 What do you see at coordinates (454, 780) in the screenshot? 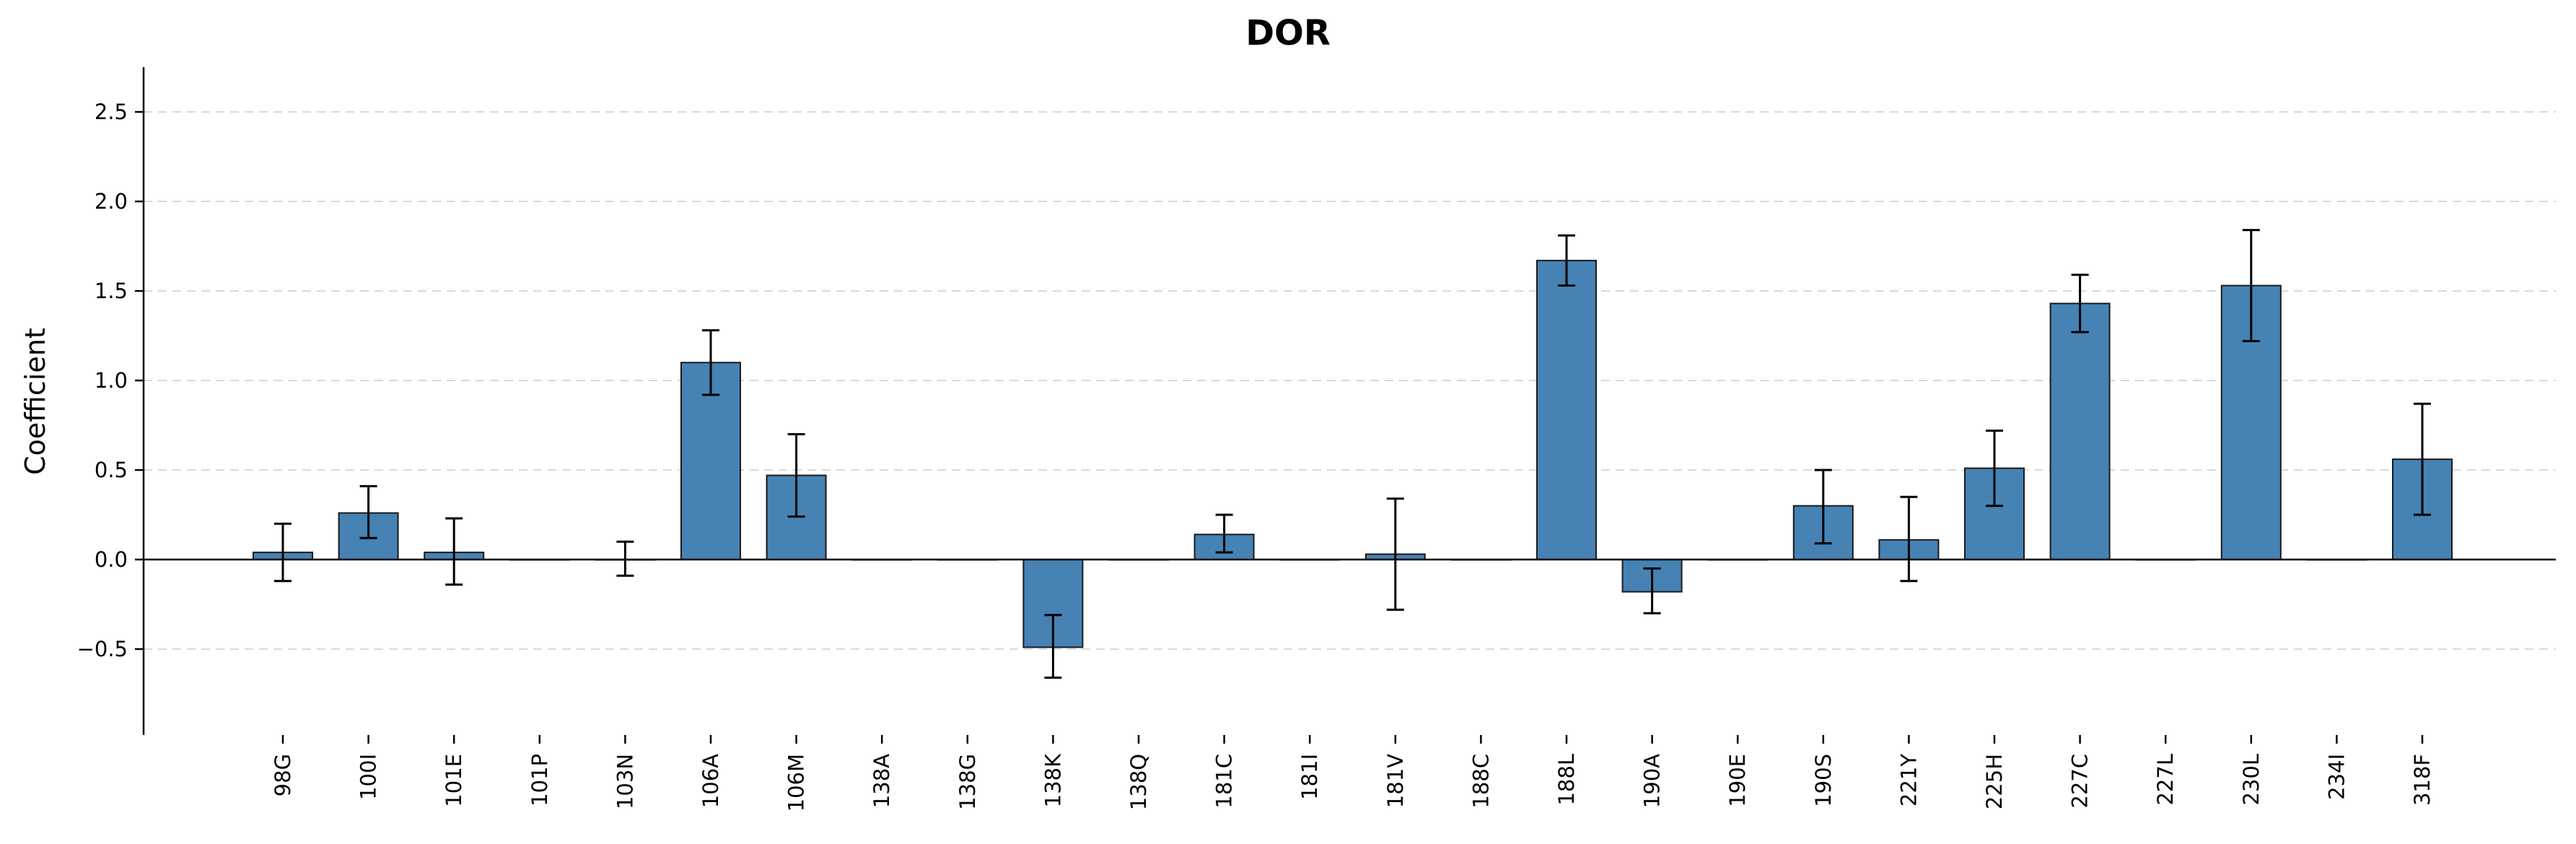
I see `x-tick-label-101E: 101E` at bounding box center [454, 780].